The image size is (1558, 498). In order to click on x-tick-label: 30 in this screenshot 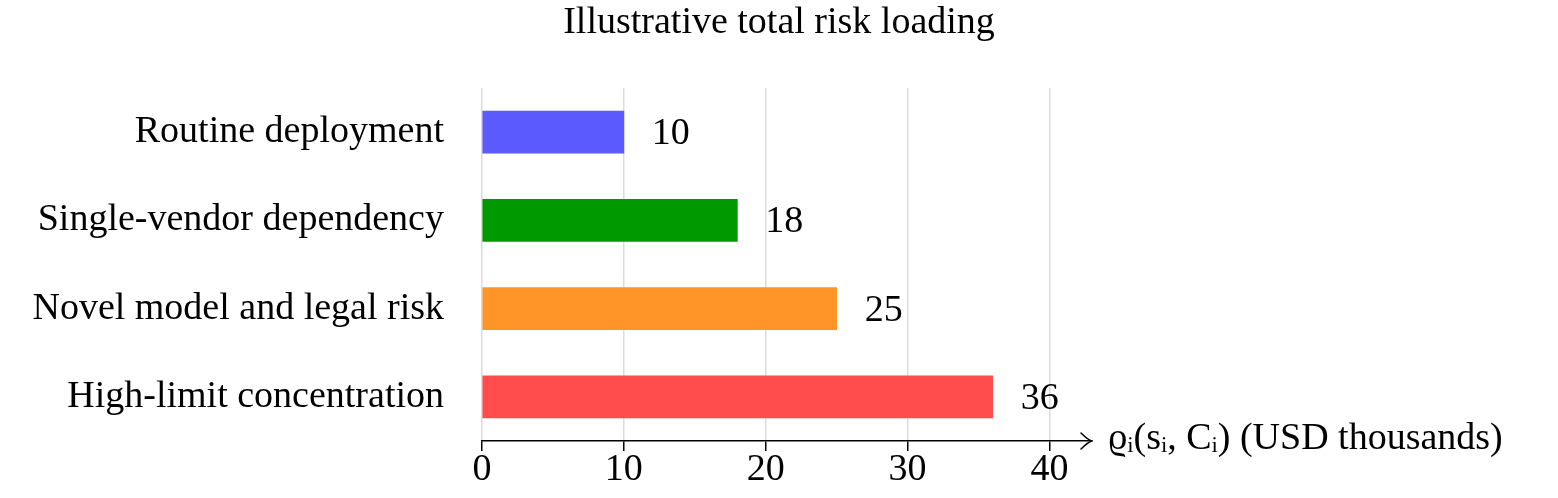, I will do `click(907, 466)`.